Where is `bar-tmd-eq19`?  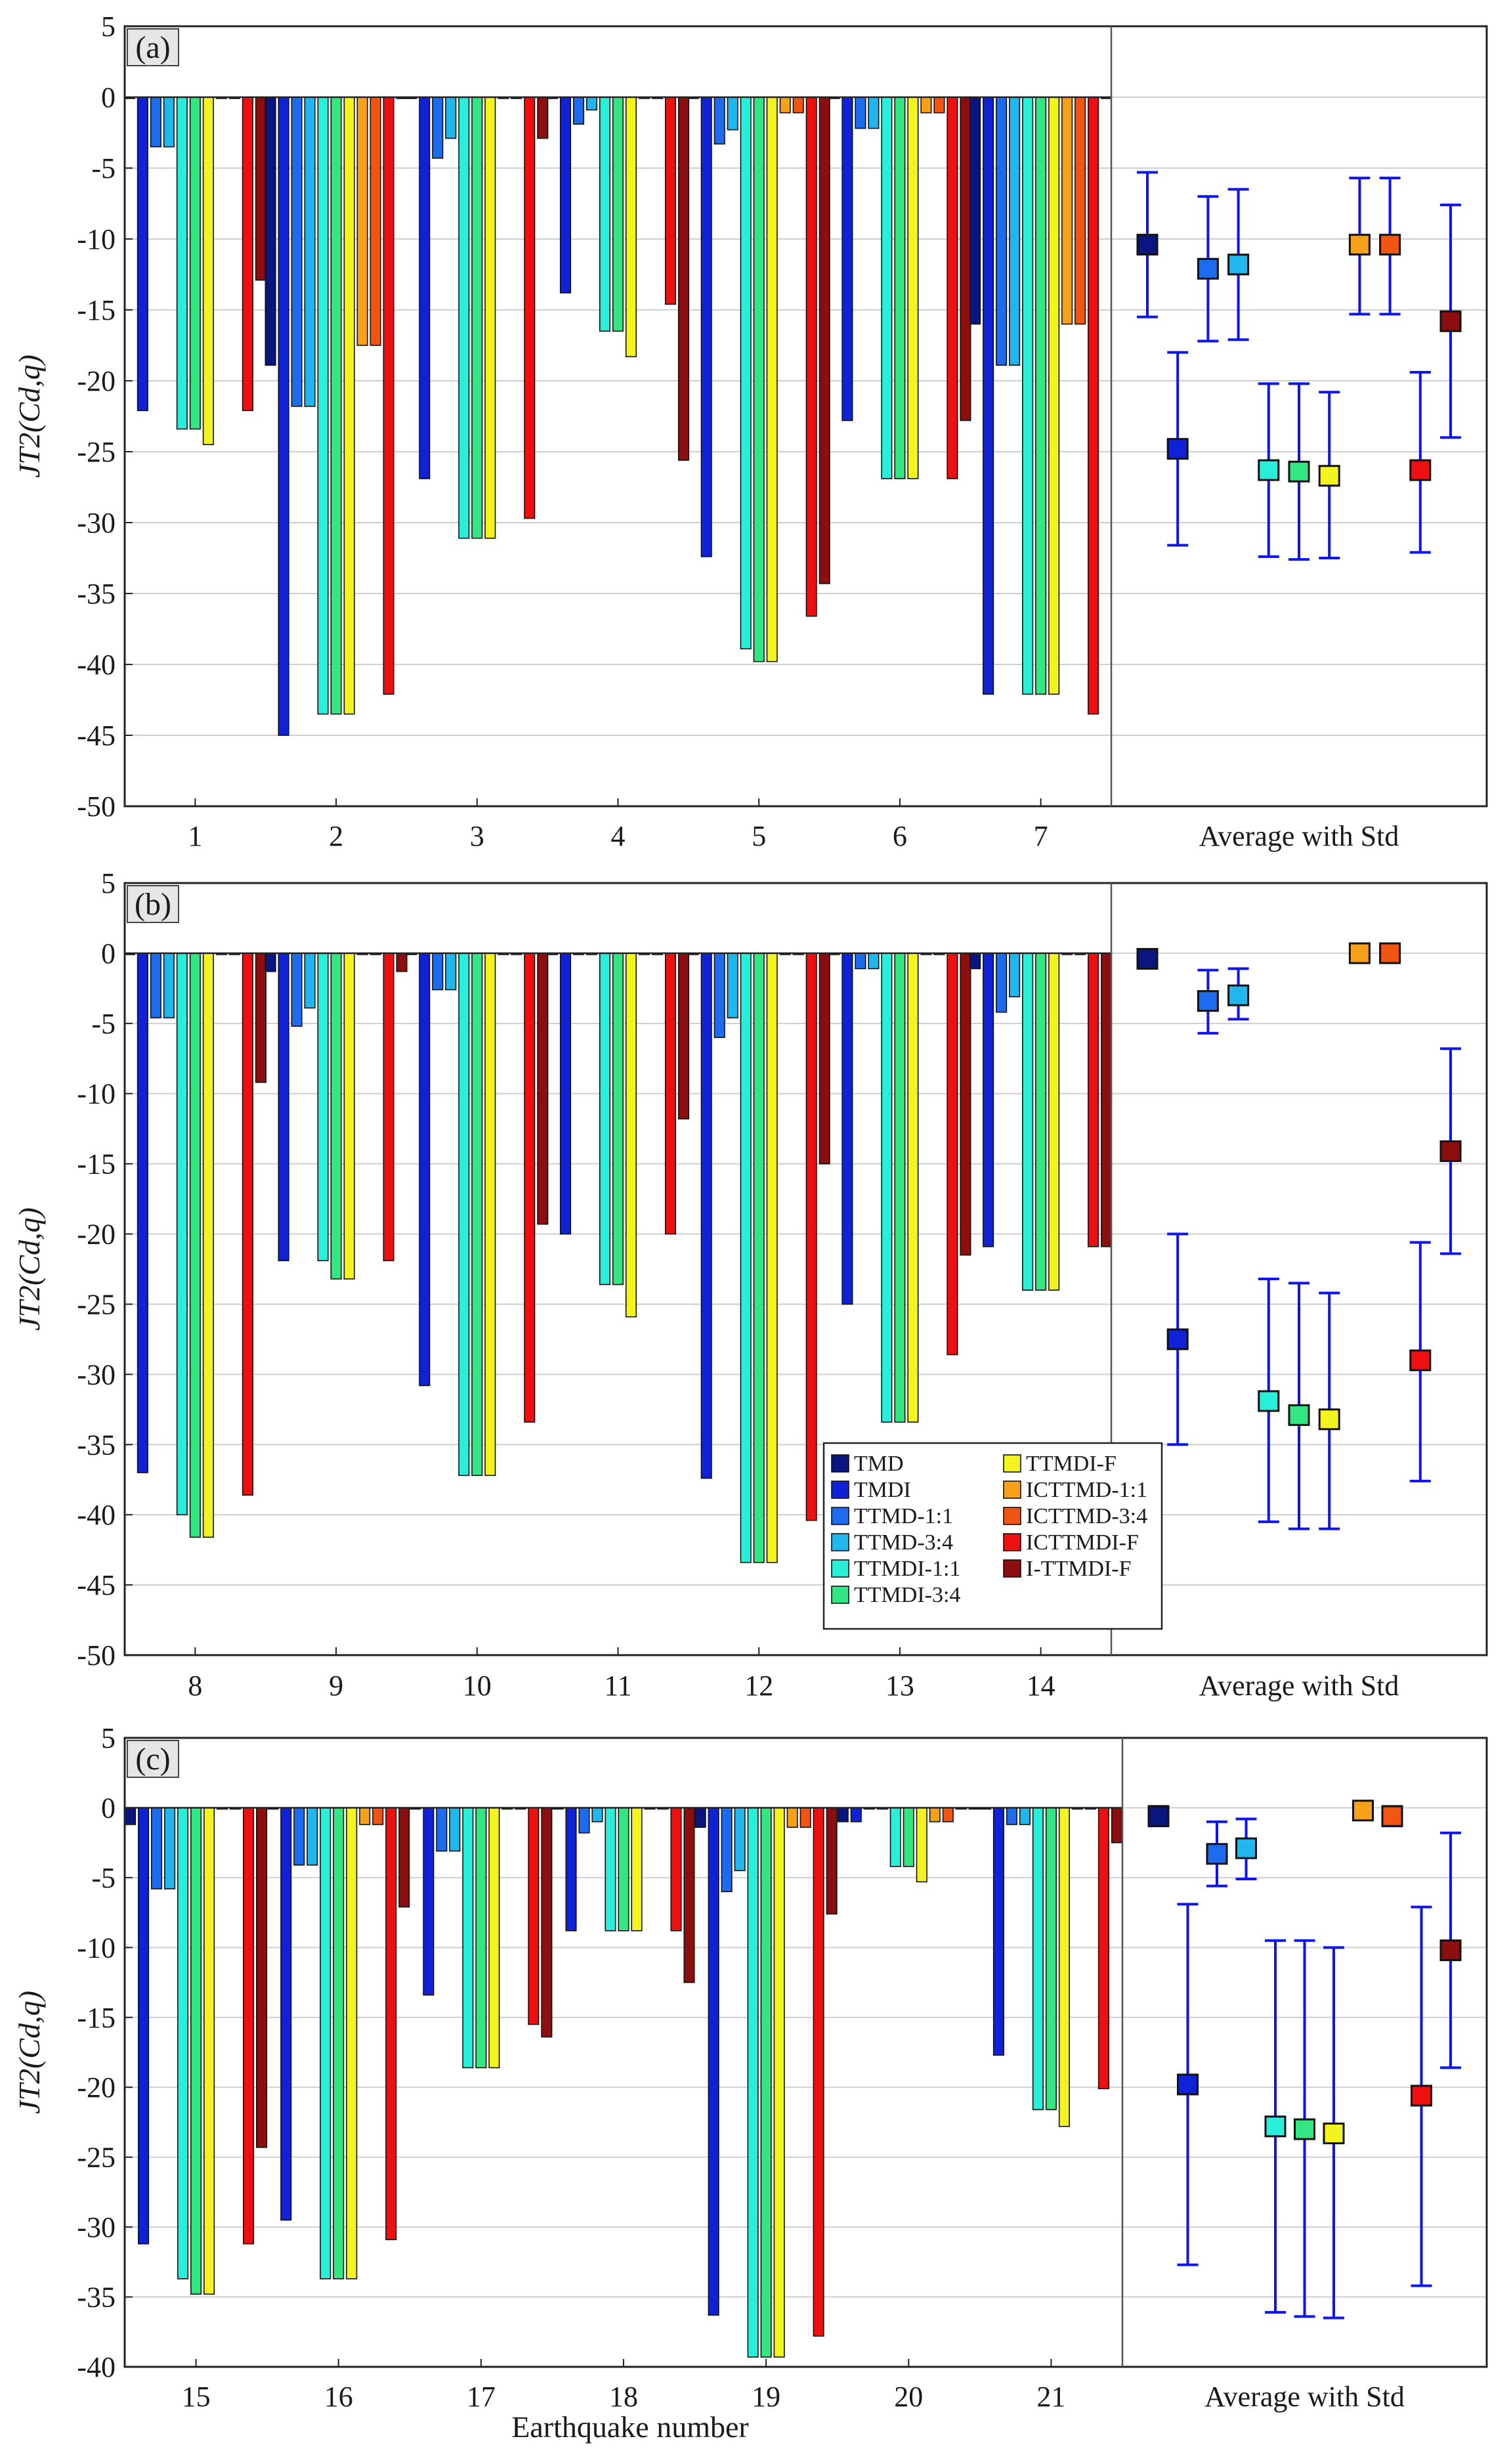 bar-tmd-eq19 is located at coordinates (700, 1818).